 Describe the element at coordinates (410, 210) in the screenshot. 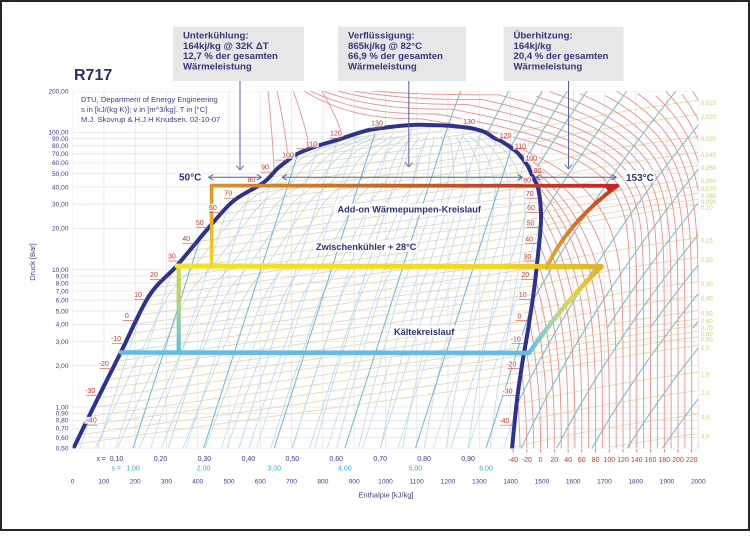

I see `svg-text: Add-on Wärmepumpen-Kreislauf` at that location.